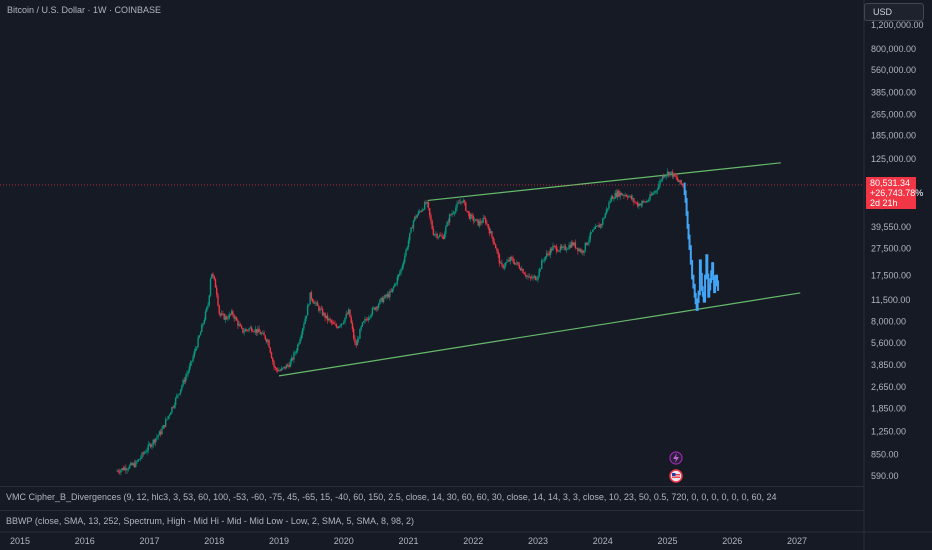 Image resolution: width=932 pixels, height=550 pixels. Describe the element at coordinates (893, 136) in the screenshot. I see `y-tick-label: 185,000.00` at that location.